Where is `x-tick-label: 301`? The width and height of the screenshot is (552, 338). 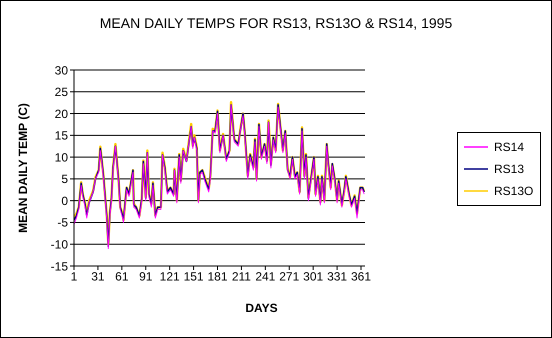 x-tick-label: 301 is located at coordinates (313, 277).